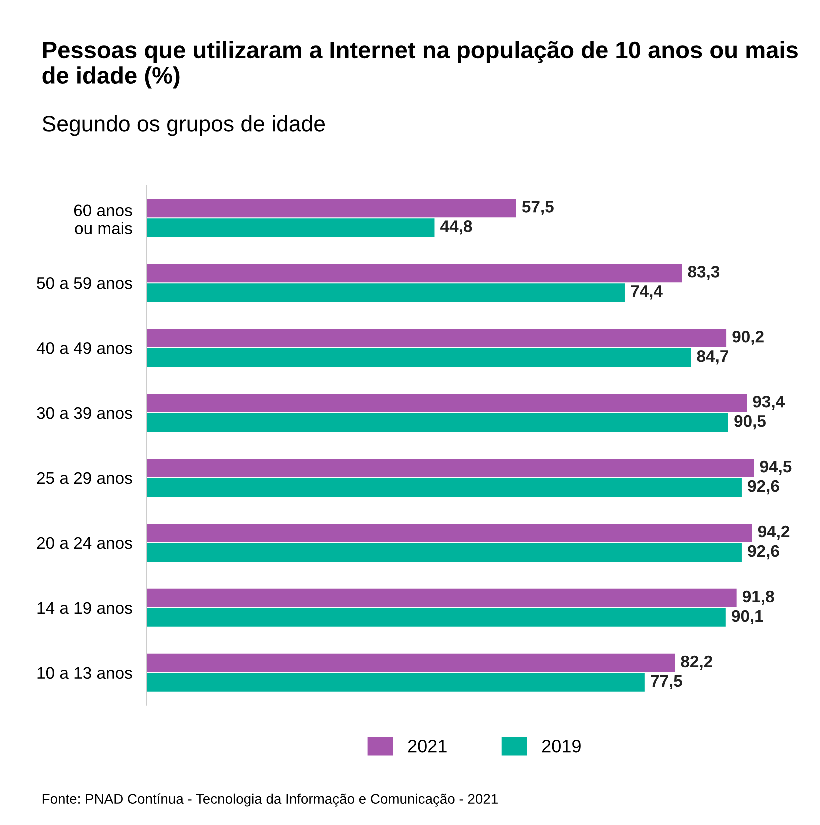 This screenshot has width=820, height=825. Describe the element at coordinates (748, 338) in the screenshot. I see `data-label: 90,2` at that location.